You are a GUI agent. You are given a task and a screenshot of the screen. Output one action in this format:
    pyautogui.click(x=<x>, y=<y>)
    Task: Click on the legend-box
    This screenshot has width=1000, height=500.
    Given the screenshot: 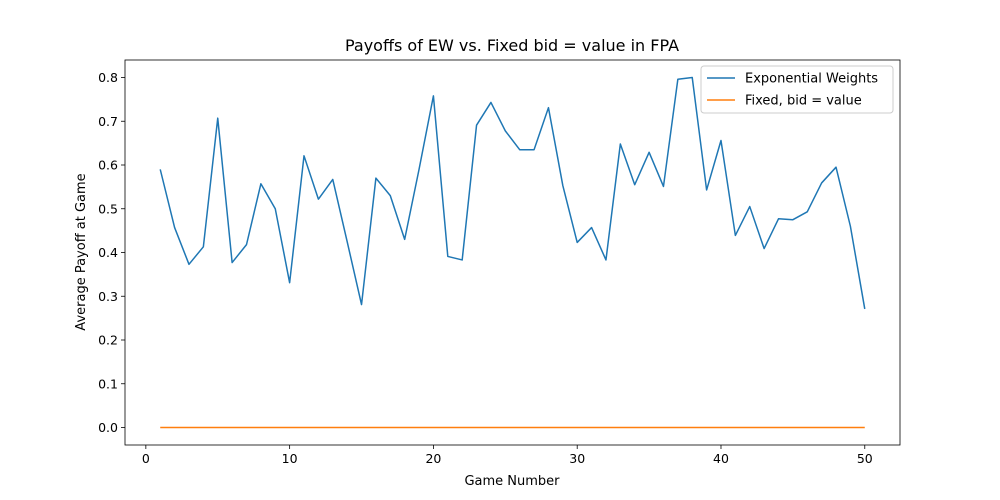 What is the action you would take?
    pyautogui.click(x=797, y=89)
    